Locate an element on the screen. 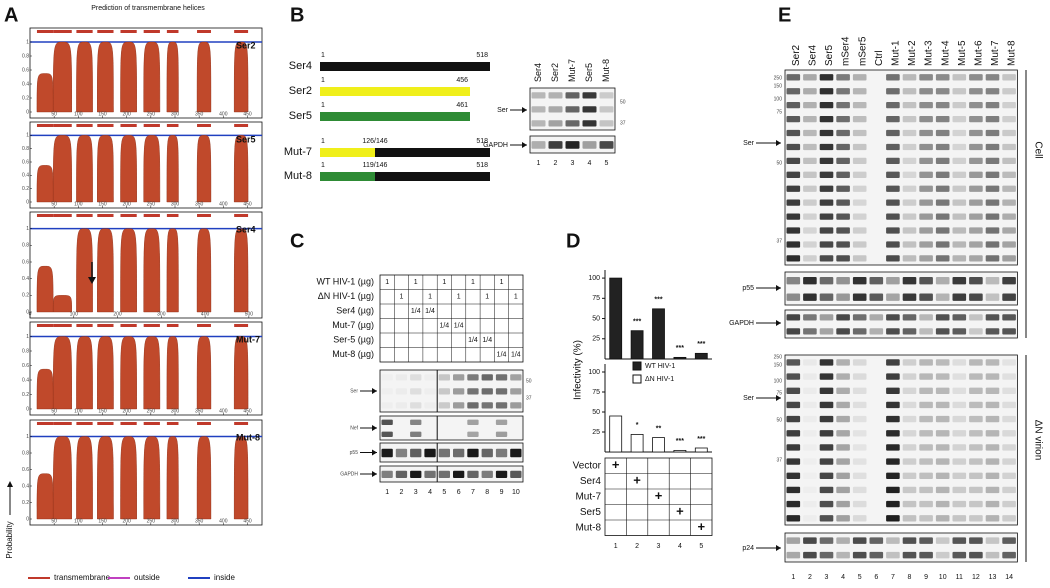 The image size is (1050, 588). lane-label: Ser2 is located at coordinates (555, 72).